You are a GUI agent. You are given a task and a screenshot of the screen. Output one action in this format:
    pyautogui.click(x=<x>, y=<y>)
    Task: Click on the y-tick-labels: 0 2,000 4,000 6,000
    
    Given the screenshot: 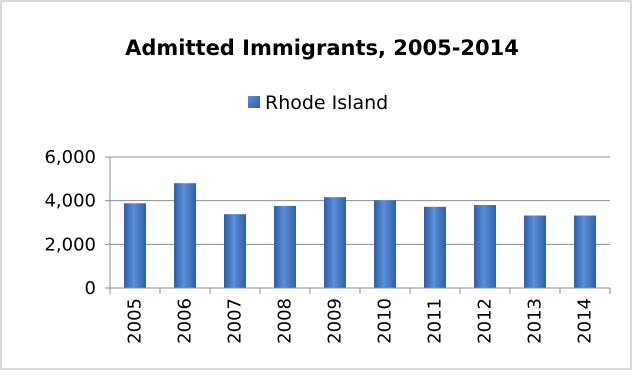 What is the action you would take?
    pyautogui.click(x=70, y=223)
    